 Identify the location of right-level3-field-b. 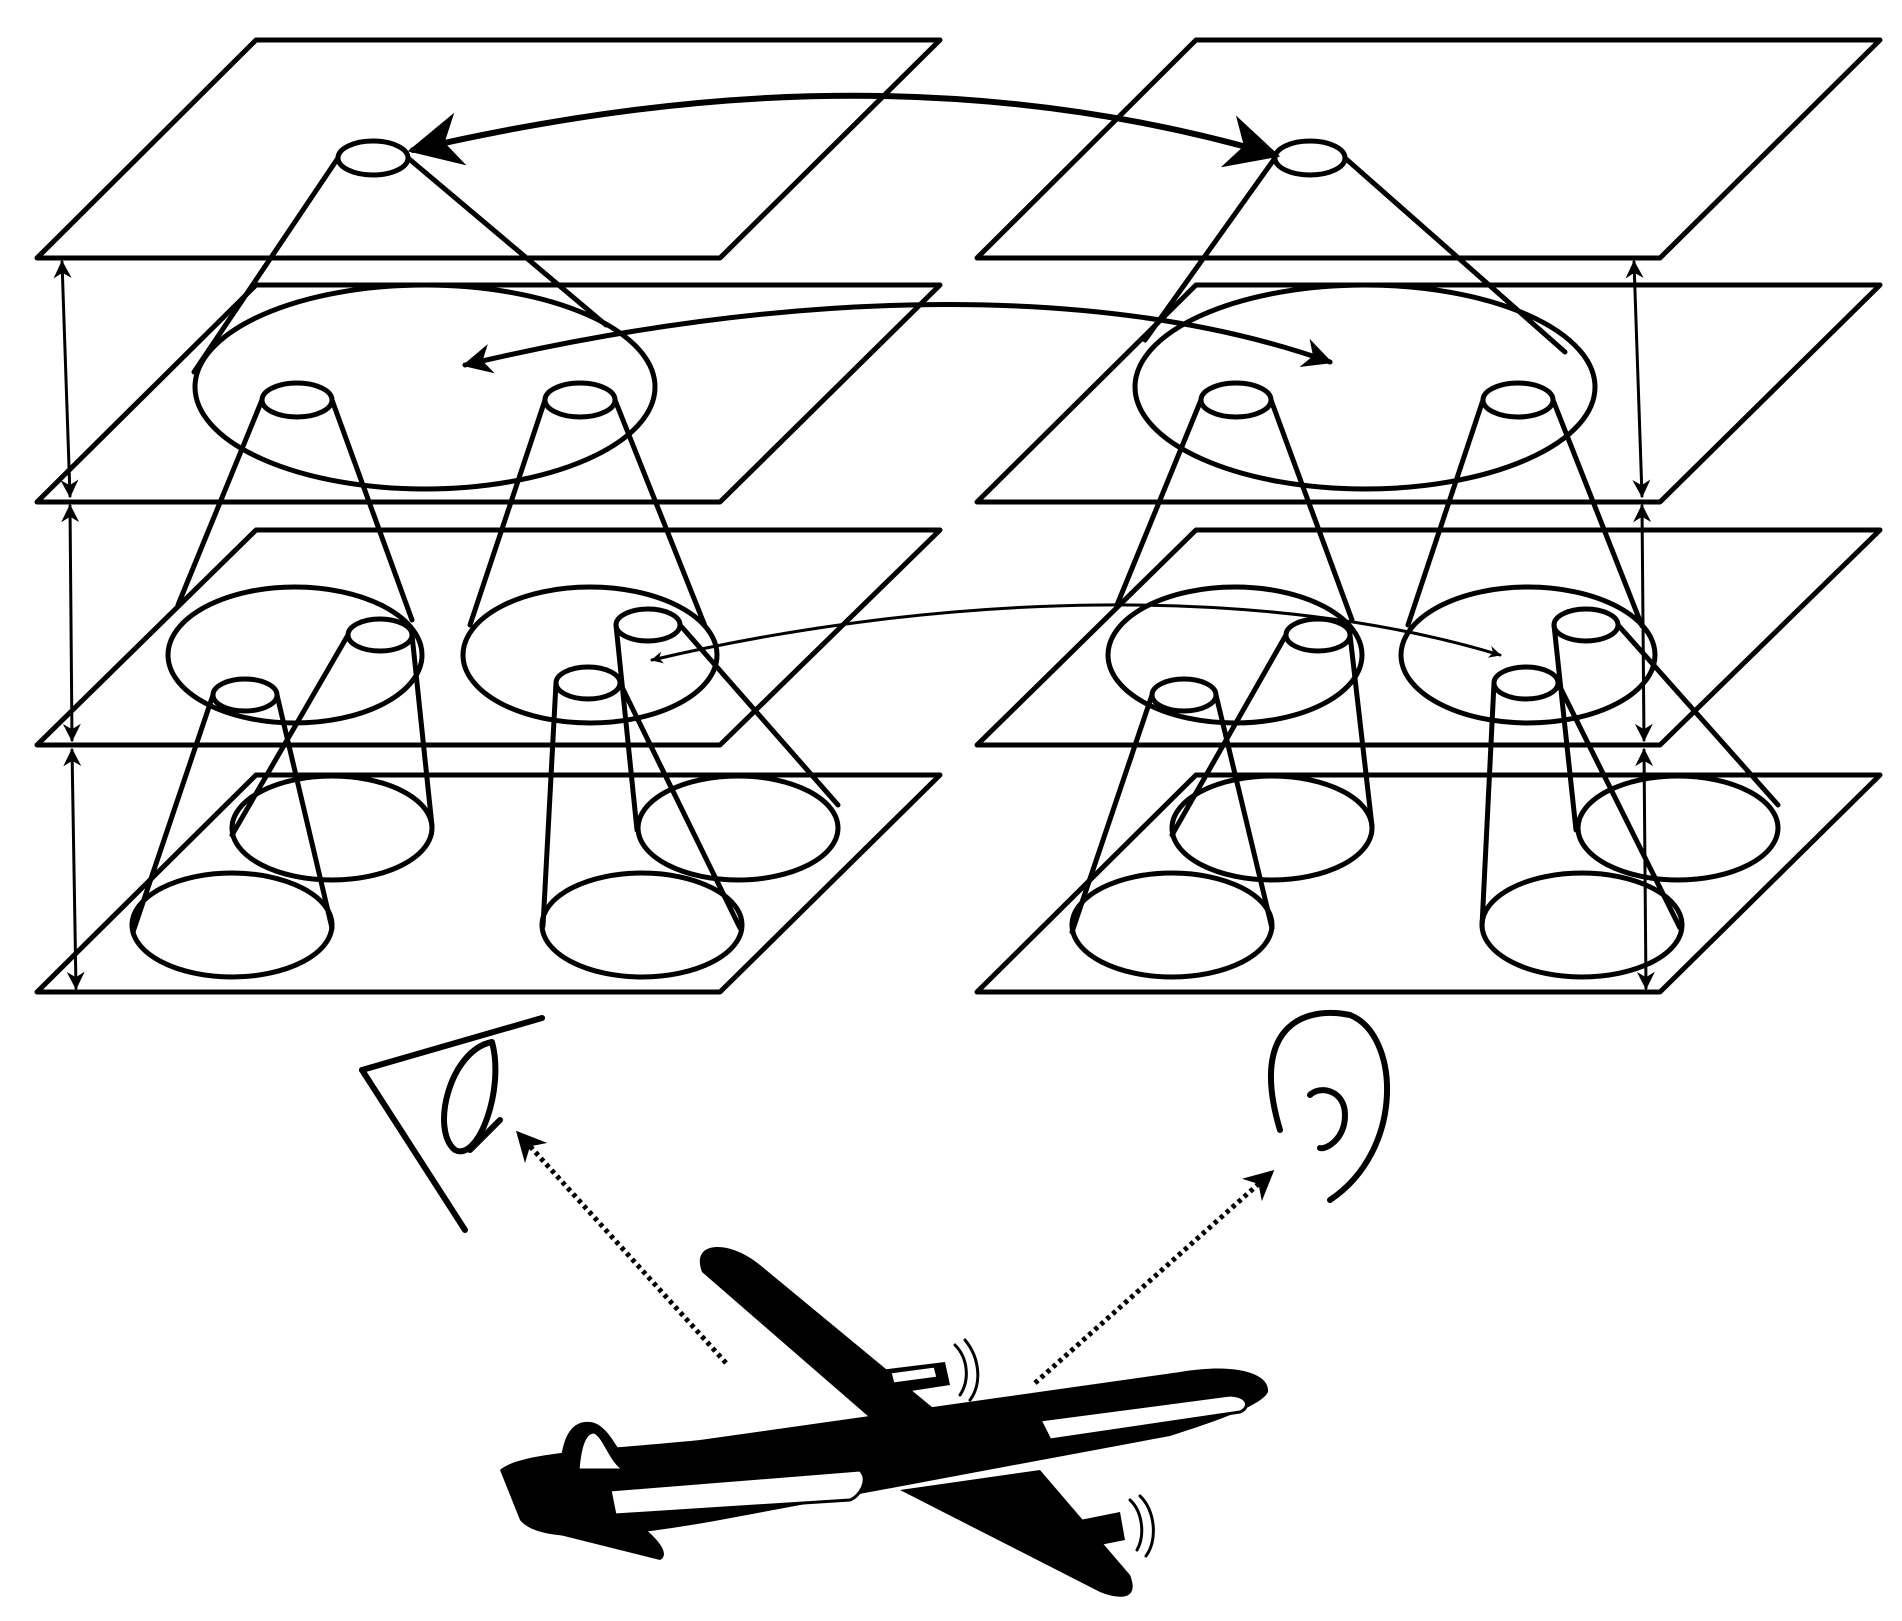
(1528, 655).